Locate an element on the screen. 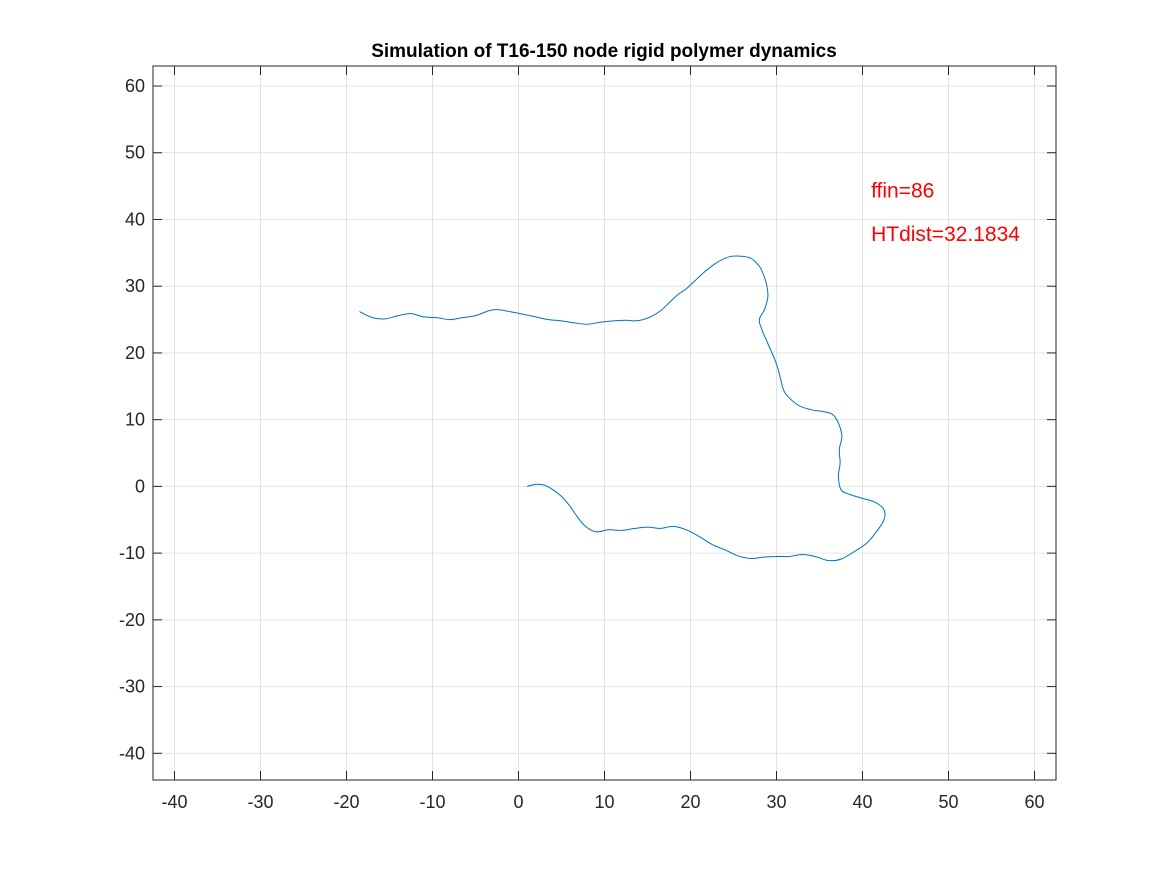  y-tick-label: 20 is located at coordinates (135, 353).